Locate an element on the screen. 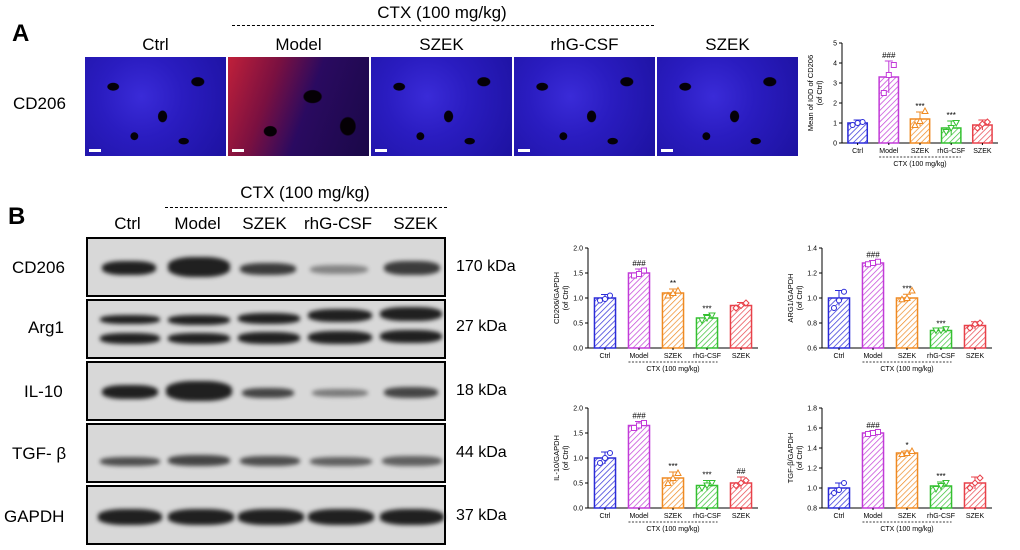 Image resolution: width=1020 pixels, height=550 pixels. y-axis-label: IL-10/GAPDH(of Ctrl) is located at coordinates (561, 458).